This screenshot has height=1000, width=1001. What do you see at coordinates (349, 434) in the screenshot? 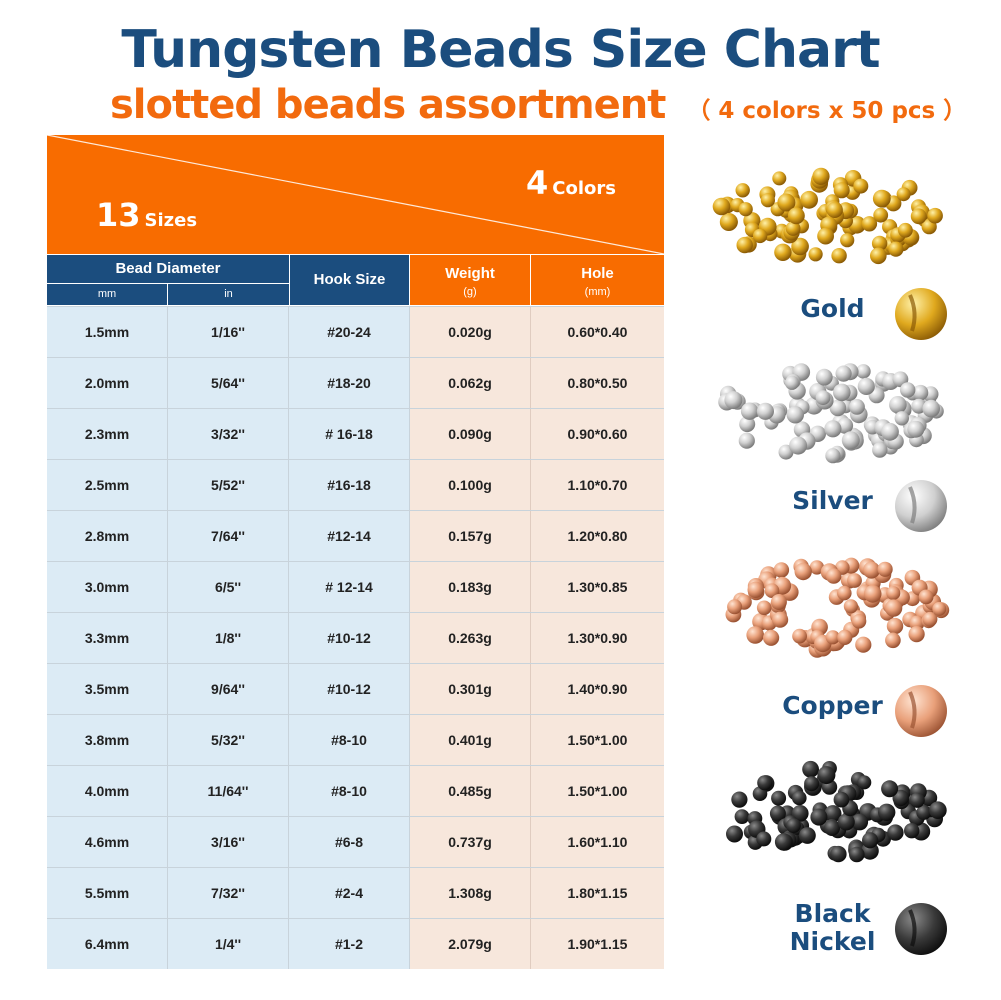
I see `cell-hook-size: # 16-18` at bounding box center [349, 434].